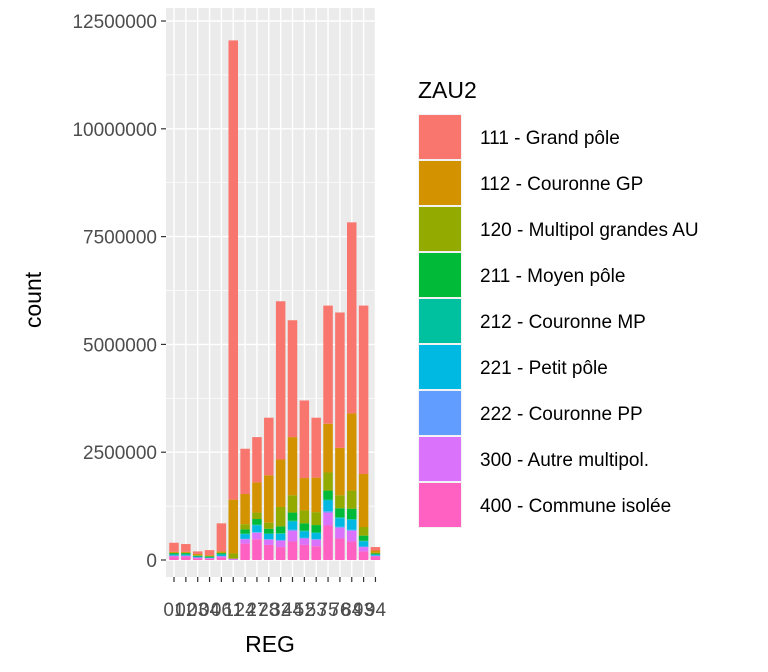 The height and width of the screenshot is (672, 768). What do you see at coordinates (519, 137) in the screenshot?
I see `legend-item: 111 - Grand pôle` at bounding box center [519, 137].